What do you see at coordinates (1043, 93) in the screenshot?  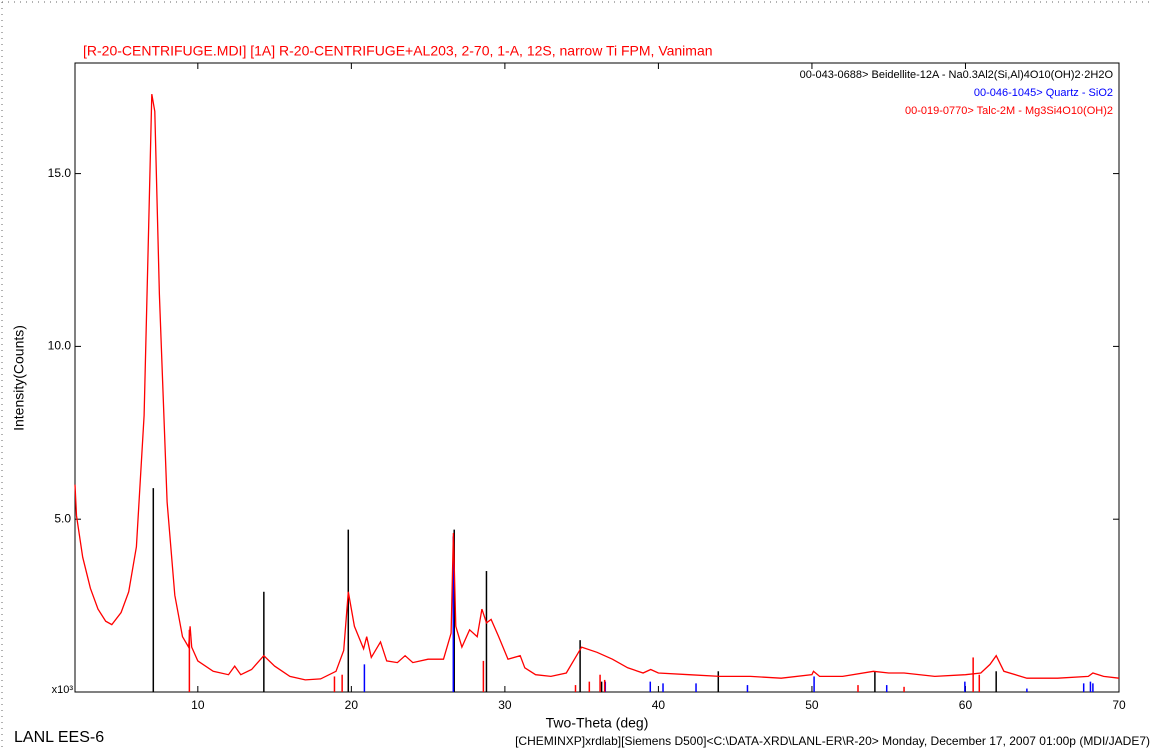 I see `legend-entry: 00-046-1045> Quartz - SiO2` at bounding box center [1043, 93].